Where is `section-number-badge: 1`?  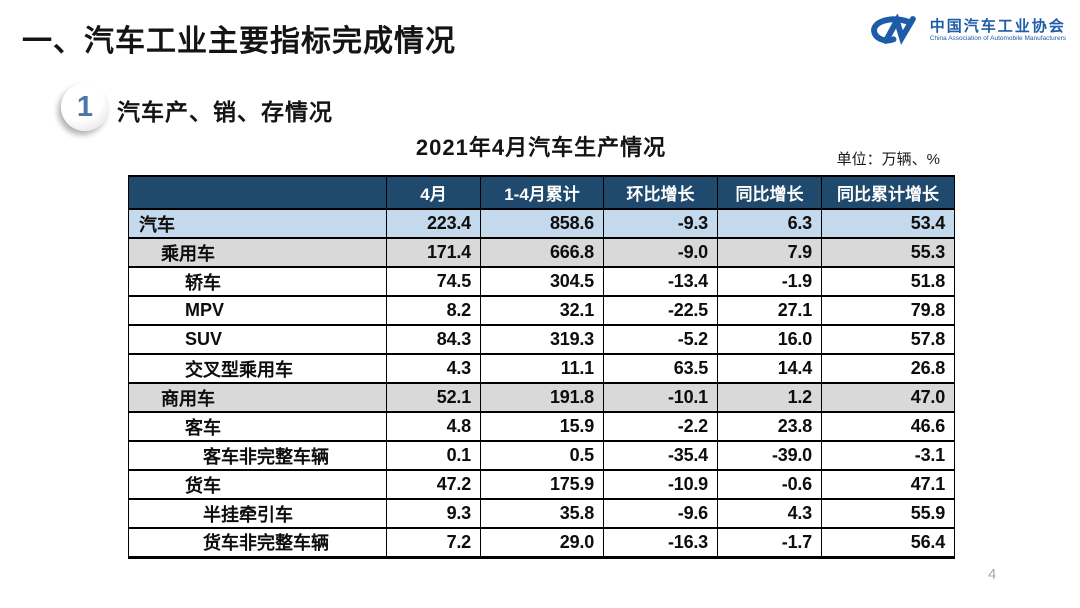
section-number-badge: 1 is located at coordinates (85, 107).